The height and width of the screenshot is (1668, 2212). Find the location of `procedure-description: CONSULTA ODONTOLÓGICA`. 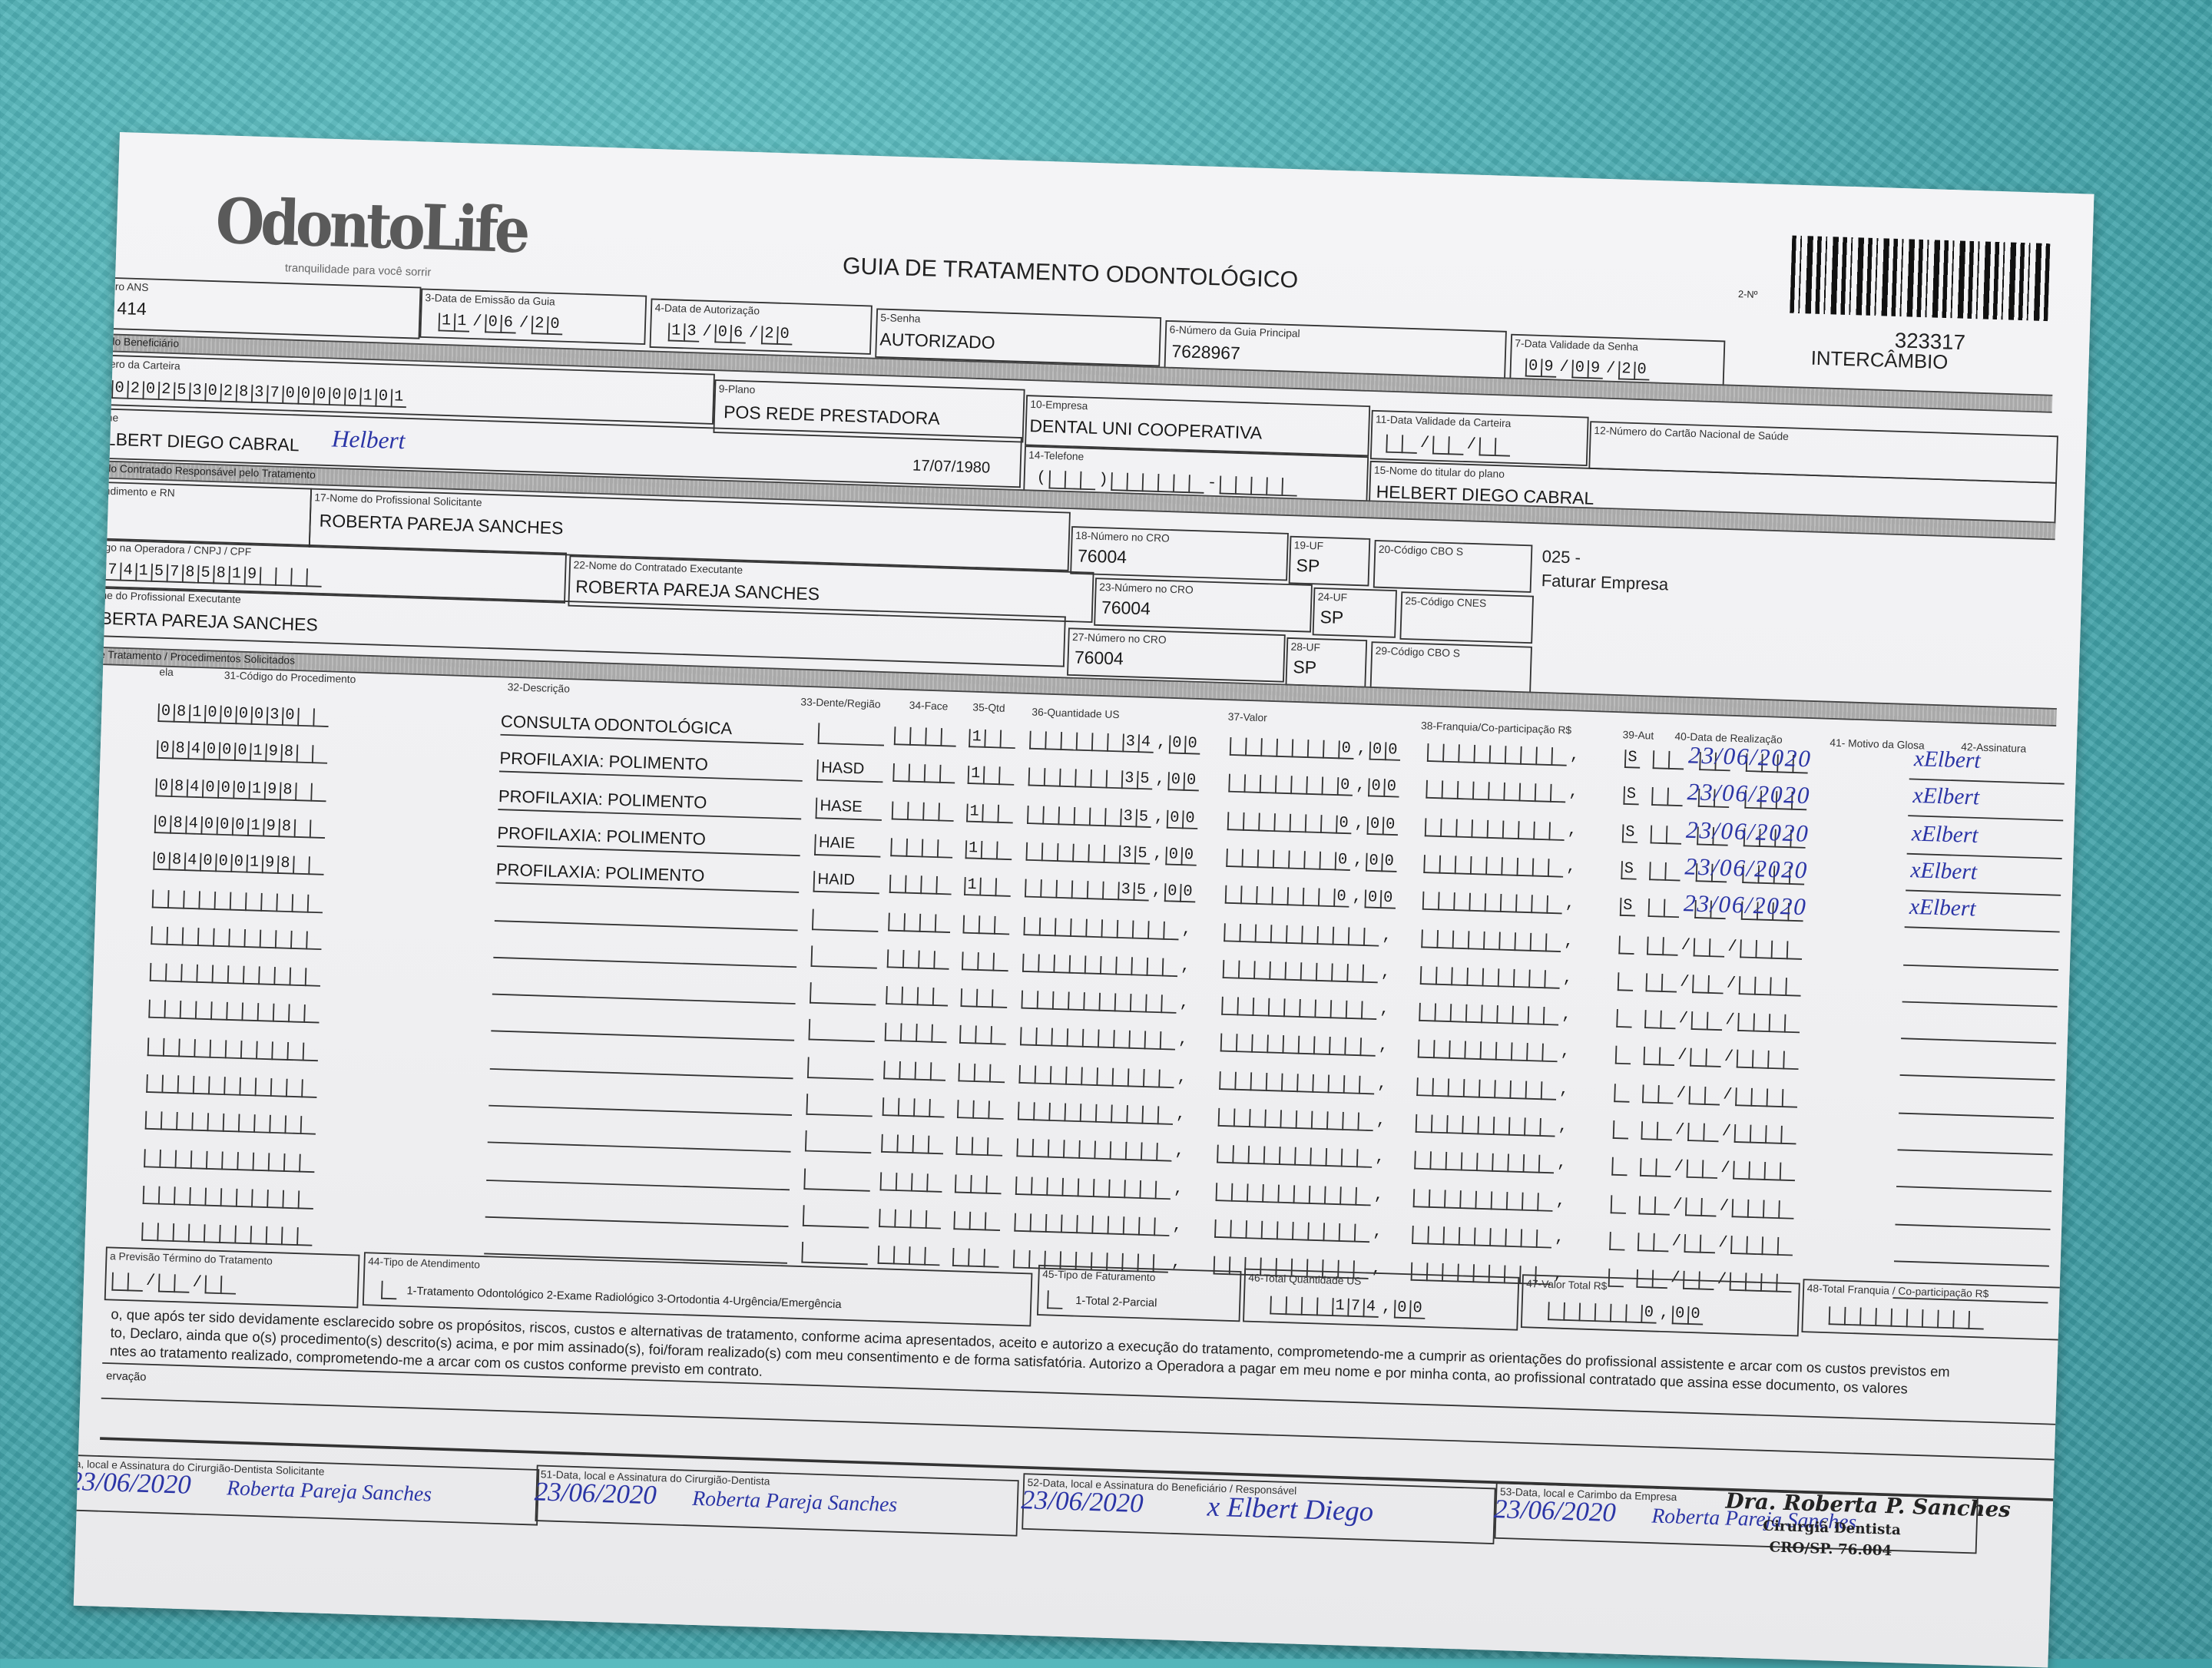

procedure-description: CONSULTA ODONTOLÓGICA is located at coordinates (653, 728).